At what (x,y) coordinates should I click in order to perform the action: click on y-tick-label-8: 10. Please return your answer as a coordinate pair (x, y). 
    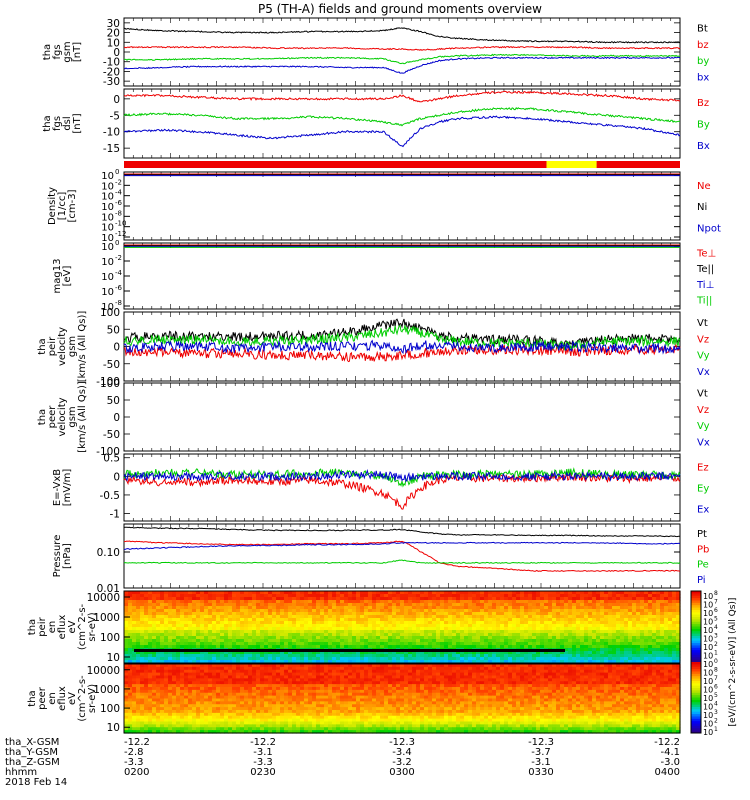
    Looking at the image, I should click on (113, 658).